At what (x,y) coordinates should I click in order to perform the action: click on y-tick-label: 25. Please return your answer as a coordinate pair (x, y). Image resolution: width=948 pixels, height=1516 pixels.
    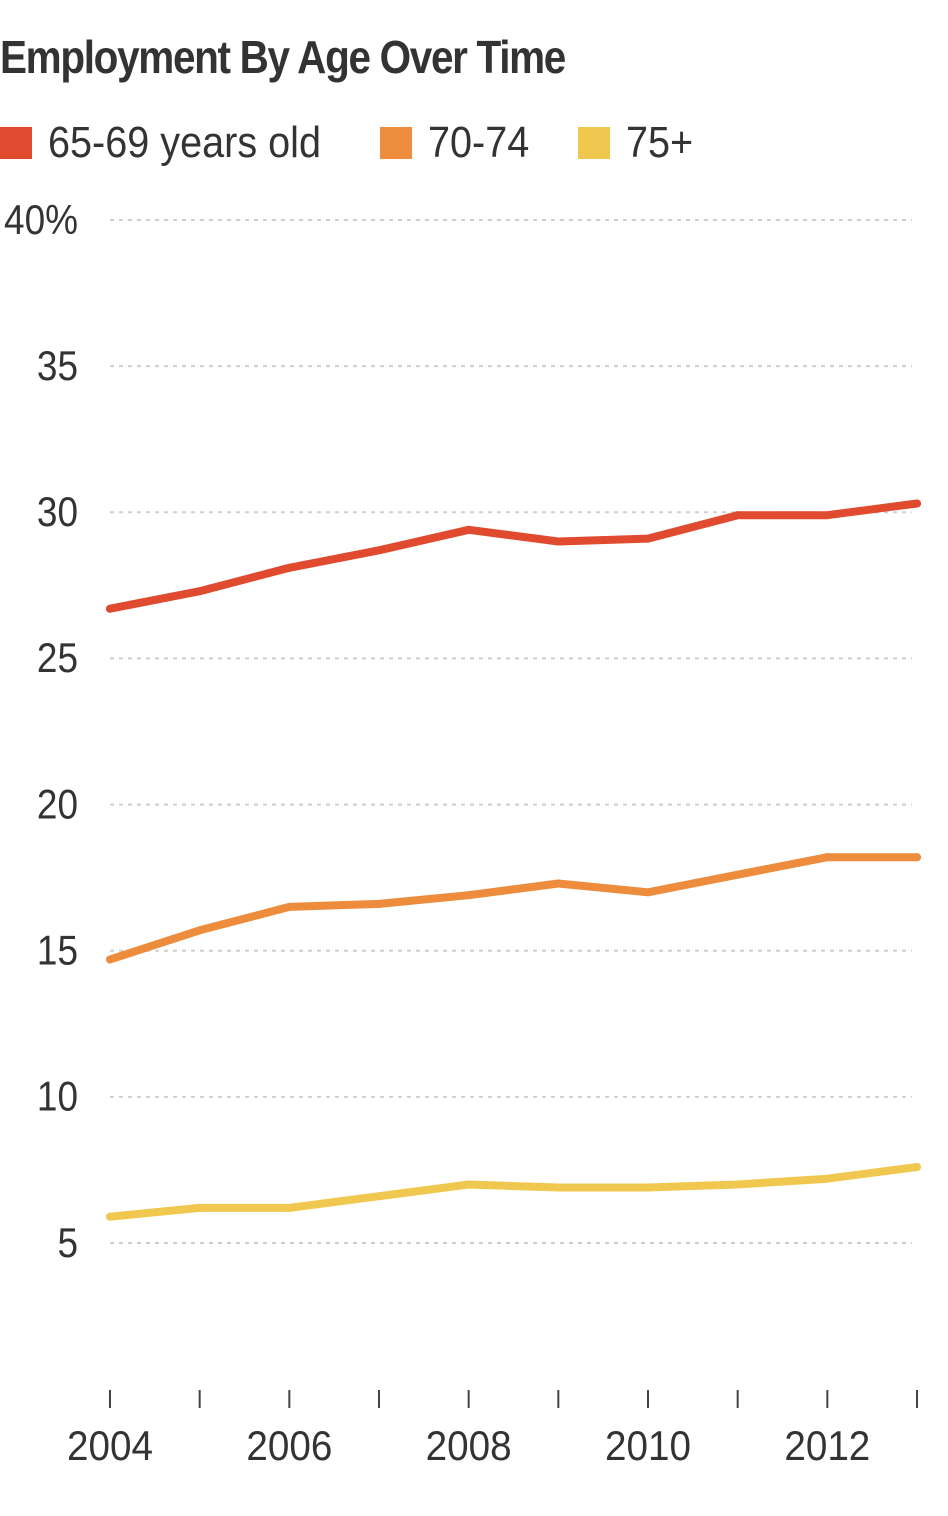
    Looking at the image, I should click on (57, 658).